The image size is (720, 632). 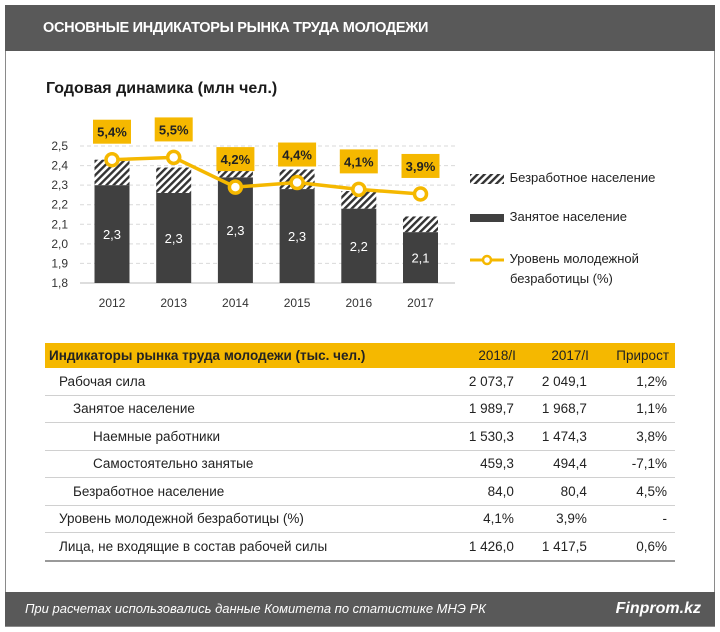 What do you see at coordinates (59, 283) in the screenshot?
I see `y-tick-label: 1,8` at bounding box center [59, 283].